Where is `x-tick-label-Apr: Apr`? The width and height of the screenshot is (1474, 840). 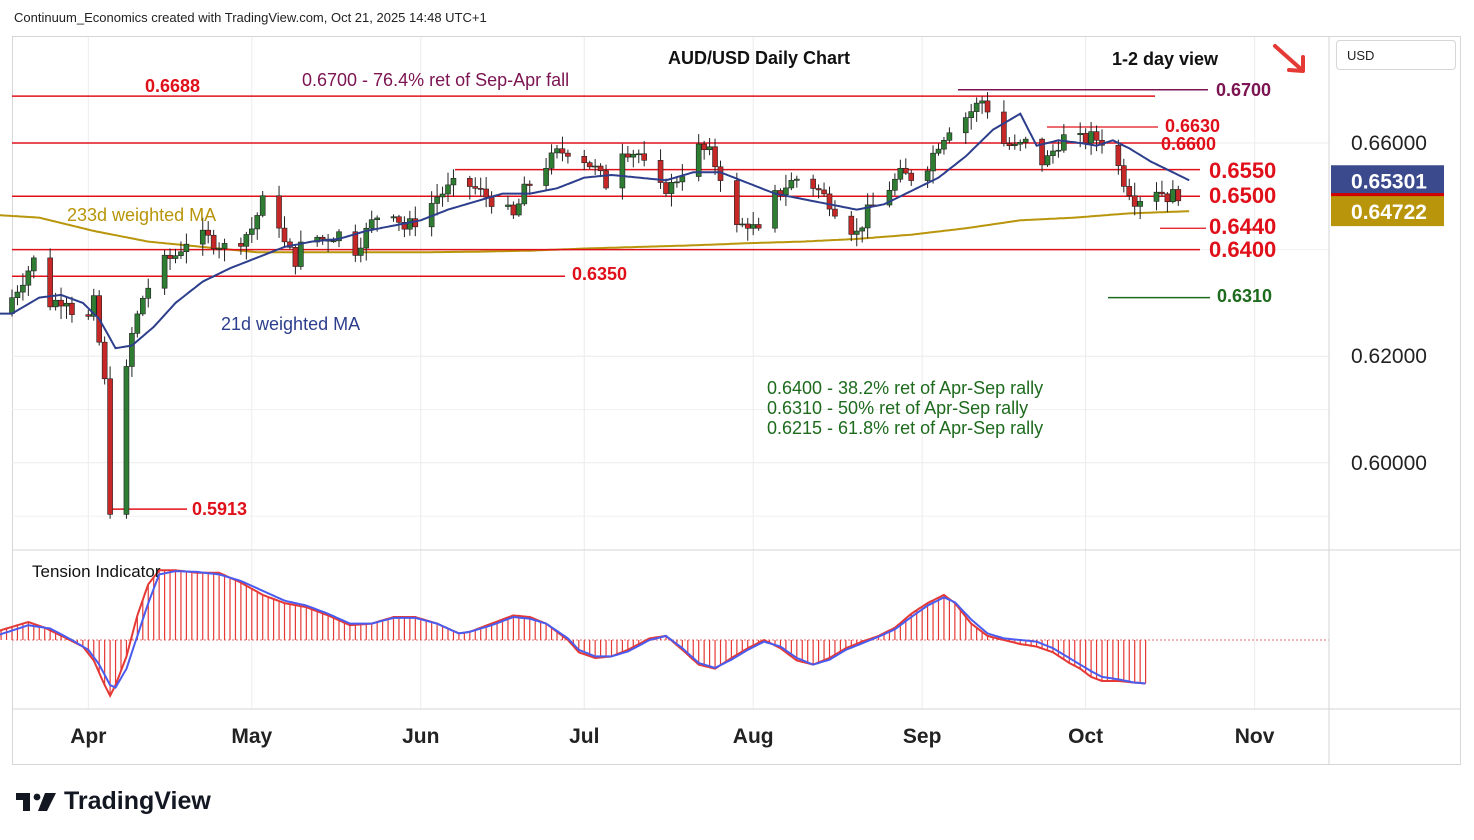
x-tick-label-Apr: Apr is located at coordinates (88, 736).